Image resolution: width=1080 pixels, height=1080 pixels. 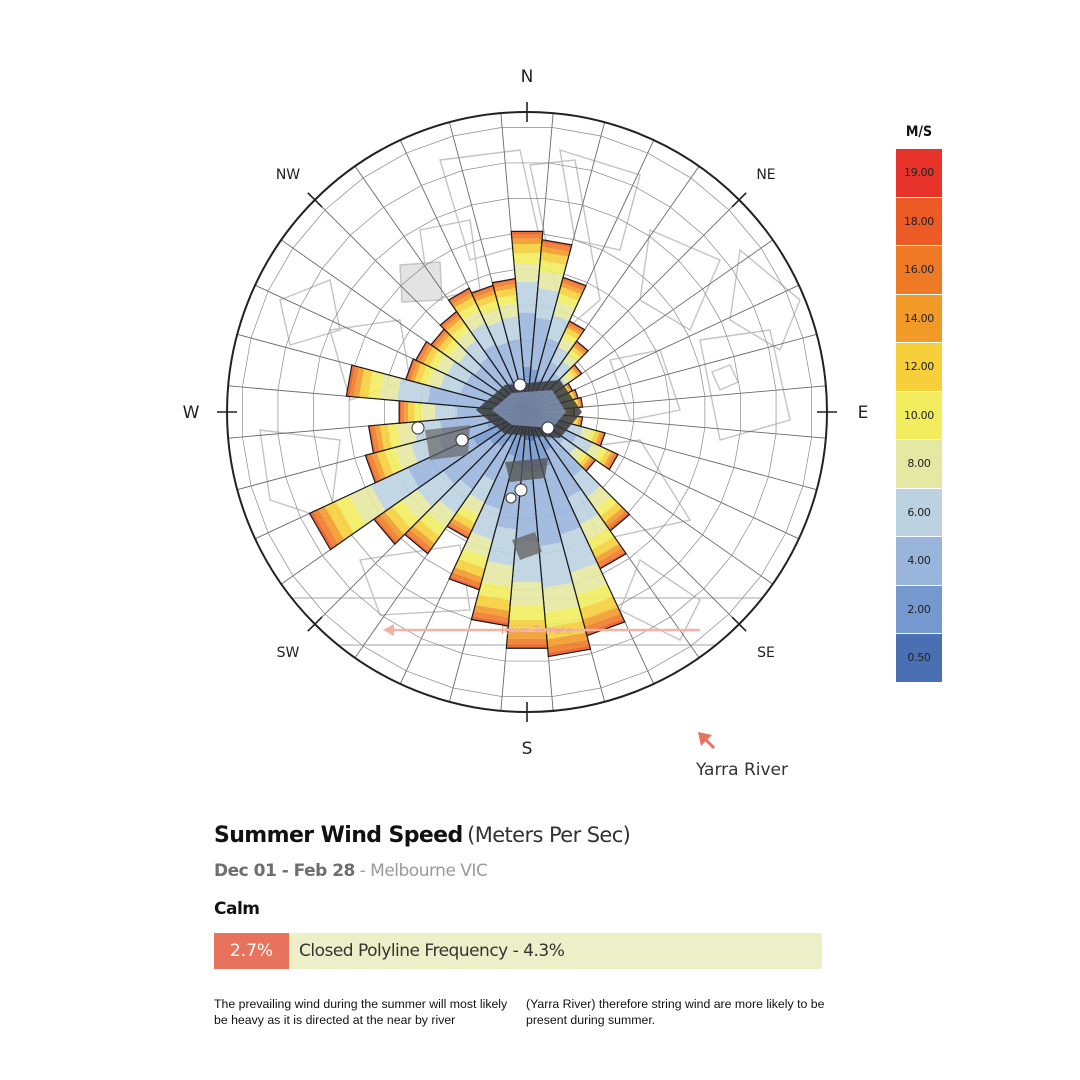 I want to click on compass-label-nw: NW, so click(x=288, y=175).